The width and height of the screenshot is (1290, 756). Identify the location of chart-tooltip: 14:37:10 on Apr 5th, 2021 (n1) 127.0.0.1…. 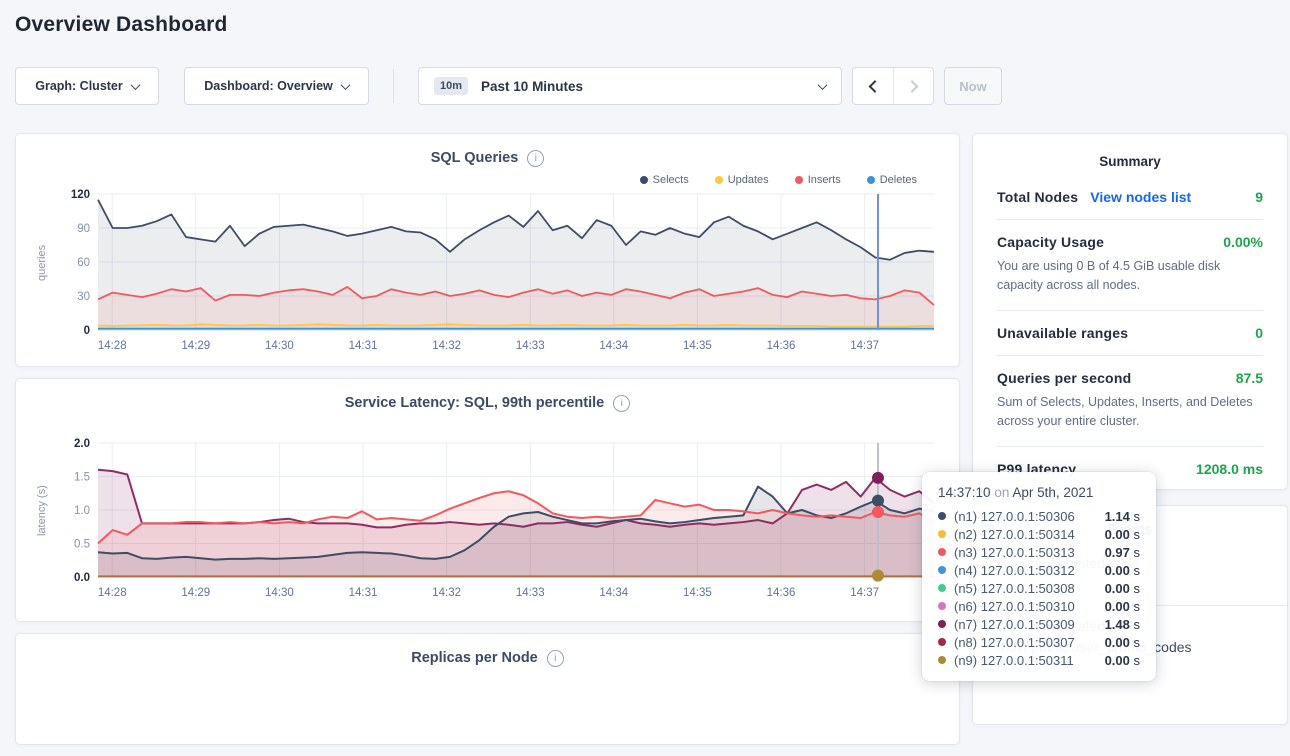
(1039, 576).